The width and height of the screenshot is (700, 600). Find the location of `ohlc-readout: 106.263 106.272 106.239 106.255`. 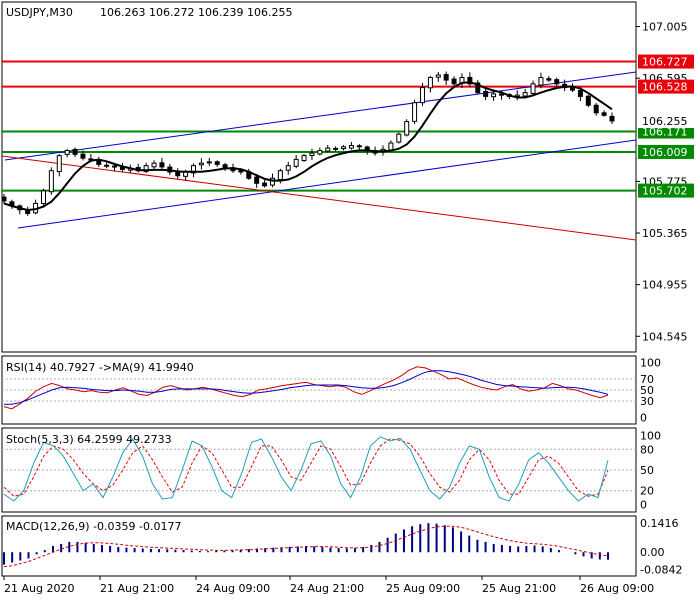

ohlc-readout: 106.263 106.272 106.239 106.255 is located at coordinates (196, 12).